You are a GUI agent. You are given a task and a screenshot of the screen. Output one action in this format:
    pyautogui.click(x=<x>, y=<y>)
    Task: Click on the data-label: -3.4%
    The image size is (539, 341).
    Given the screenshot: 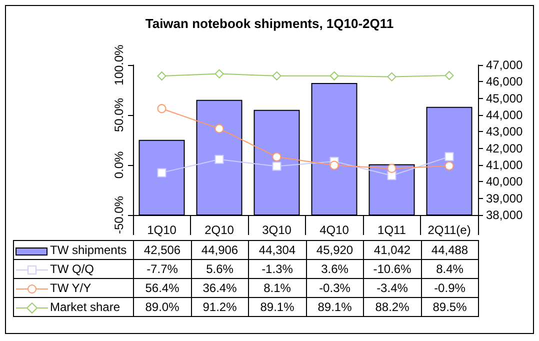 What is the action you would take?
    pyautogui.click(x=392, y=288)
    